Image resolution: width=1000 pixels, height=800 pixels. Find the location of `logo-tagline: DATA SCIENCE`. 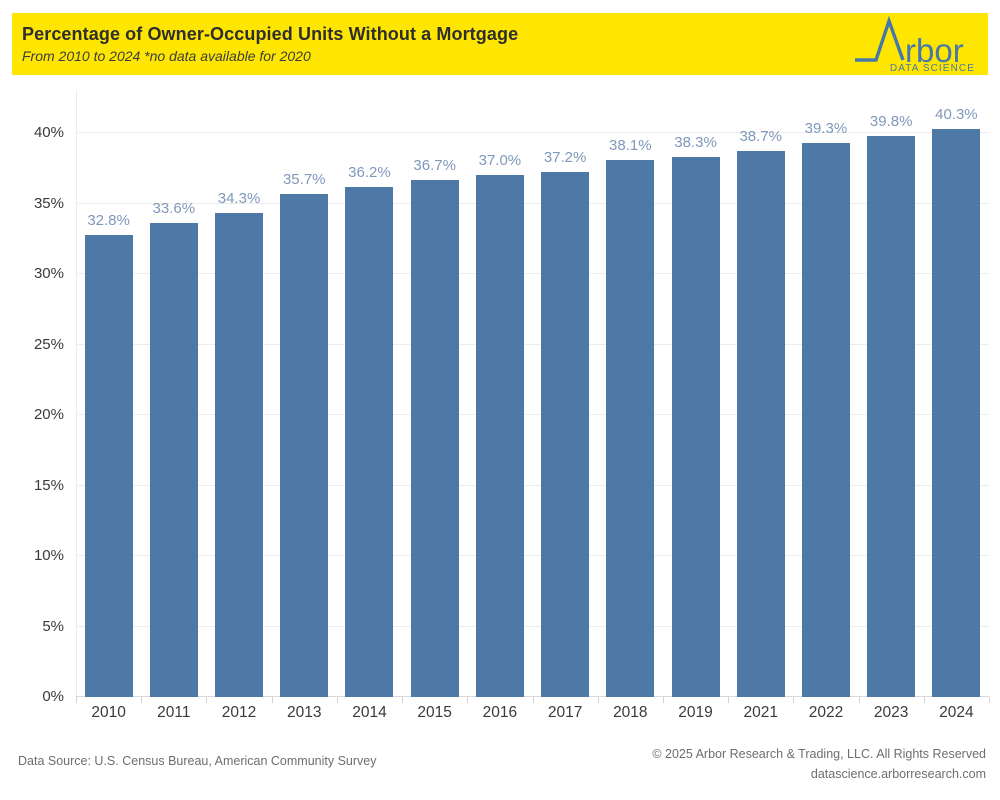

logo-tagline: DATA SCIENCE is located at coordinates (932, 68).